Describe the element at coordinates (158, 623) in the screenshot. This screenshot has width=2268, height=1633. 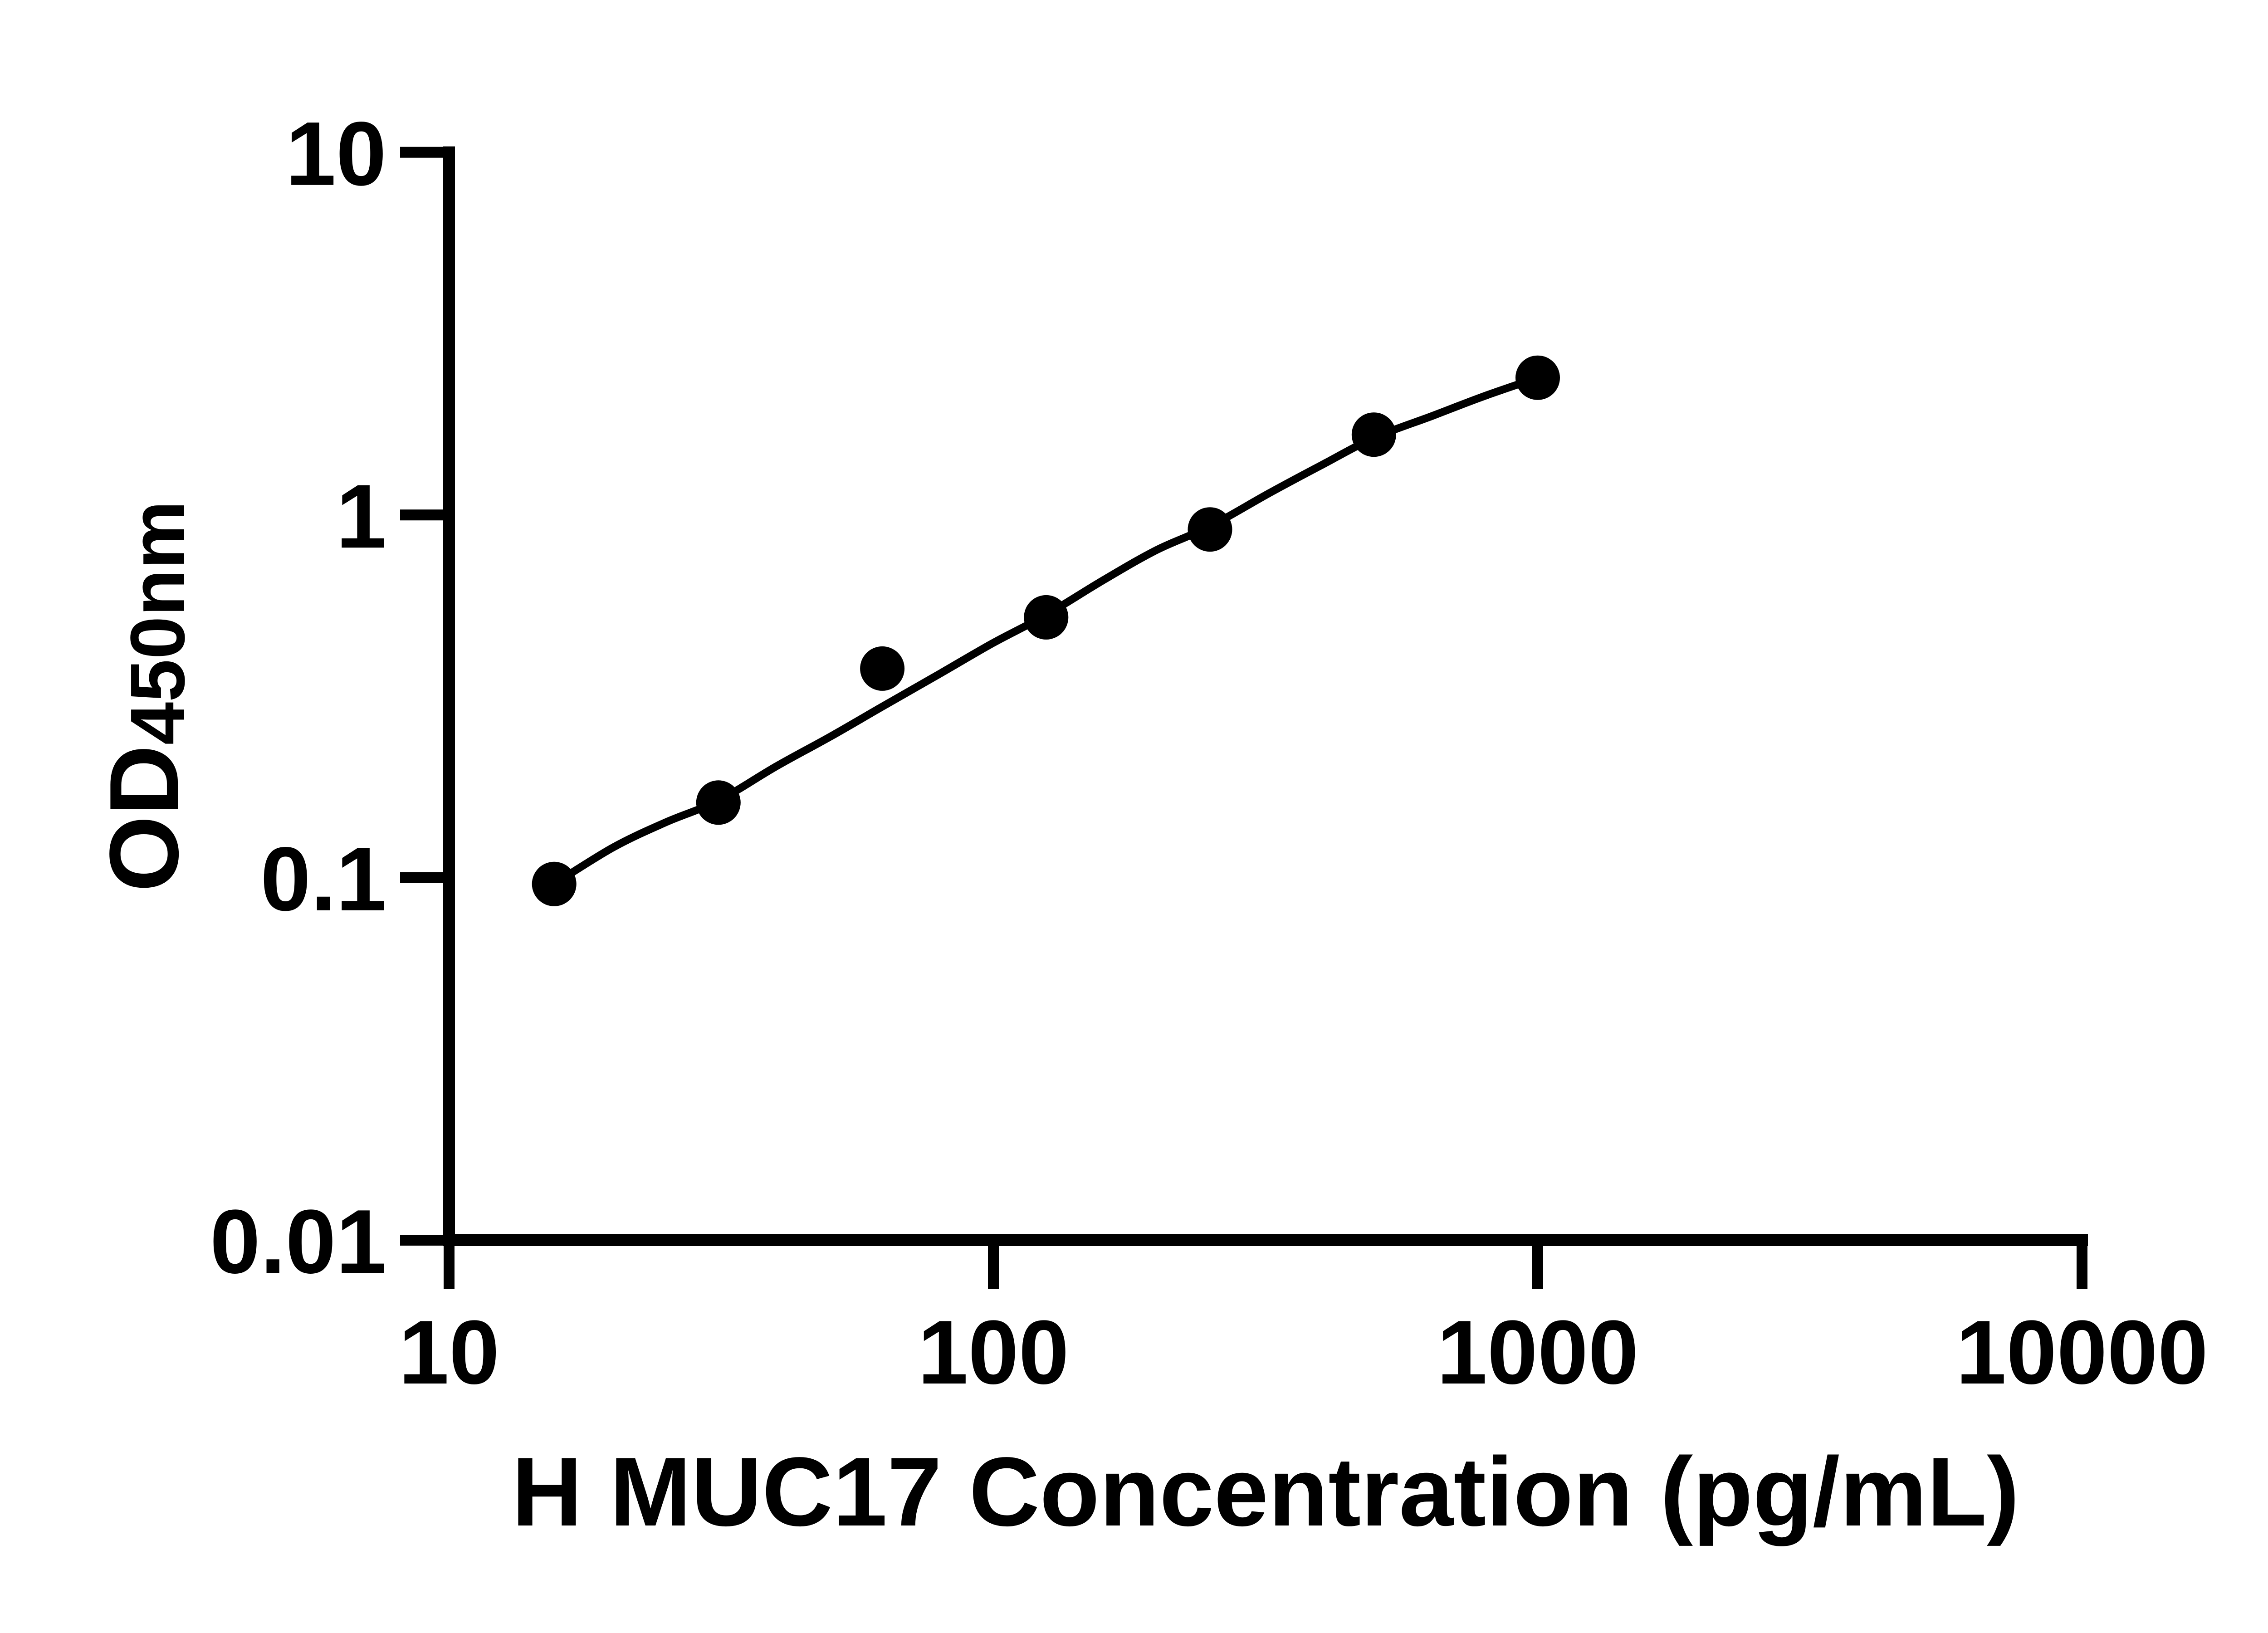
I see `y-axis-title-subscript: 450nm` at that location.